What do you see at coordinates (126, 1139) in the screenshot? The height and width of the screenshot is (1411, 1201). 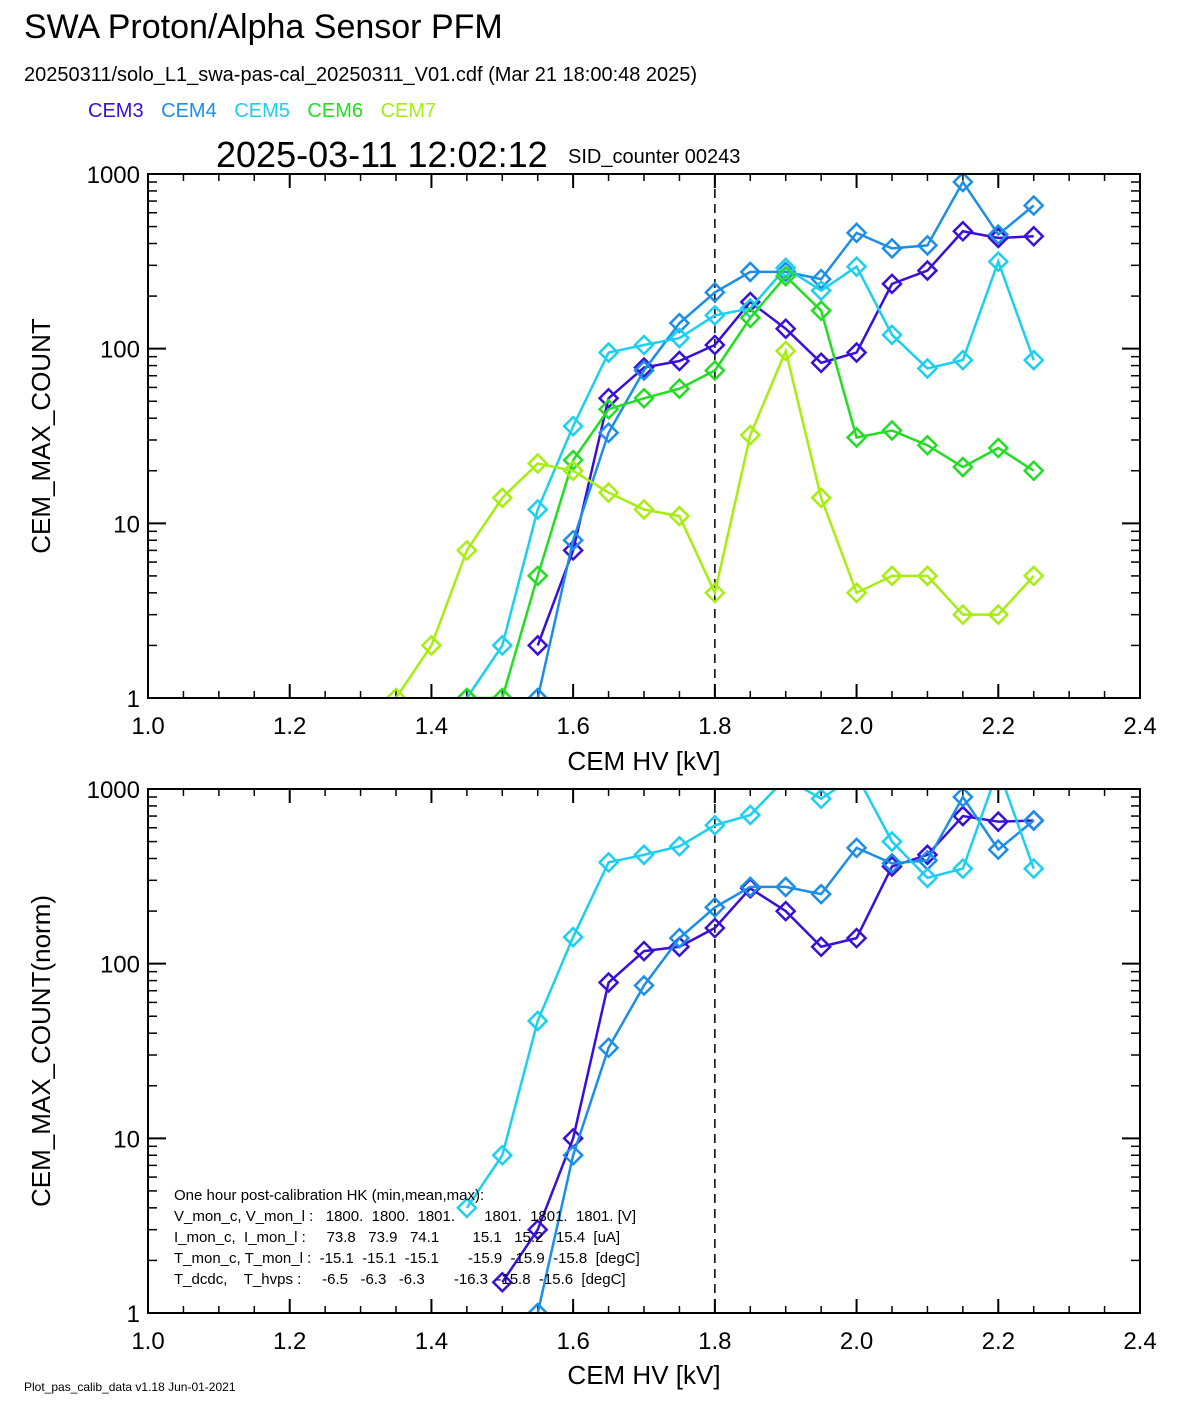 I see `p2-ytick-label: 10` at bounding box center [126, 1139].